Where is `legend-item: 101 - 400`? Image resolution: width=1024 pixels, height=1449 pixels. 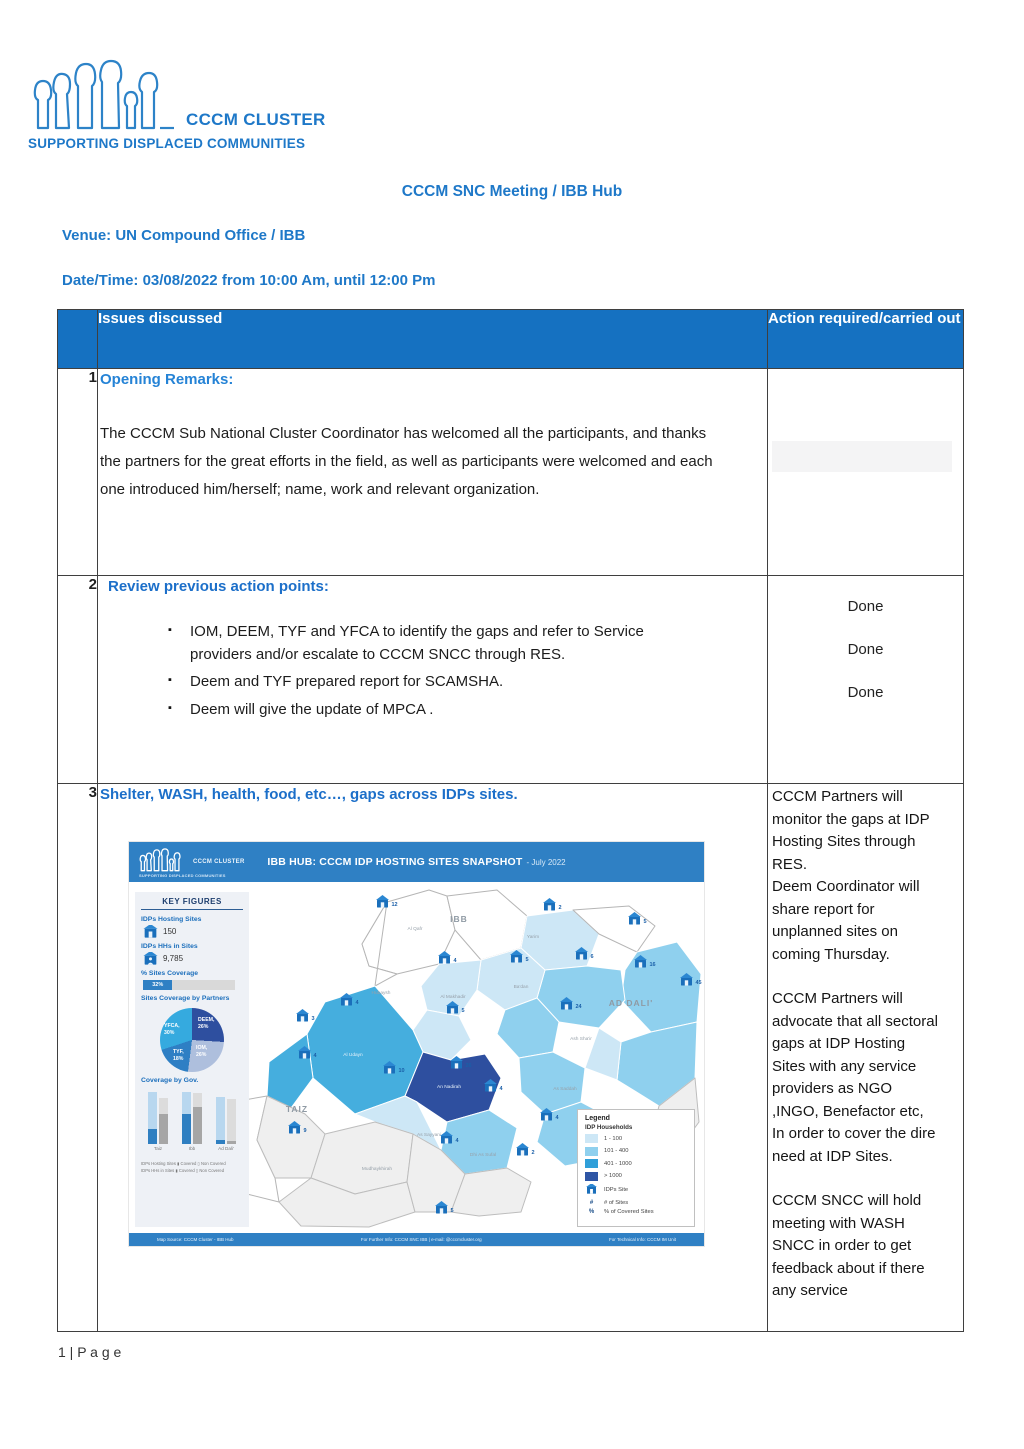 legend-item: 101 - 400 is located at coordinates (636, 1151).